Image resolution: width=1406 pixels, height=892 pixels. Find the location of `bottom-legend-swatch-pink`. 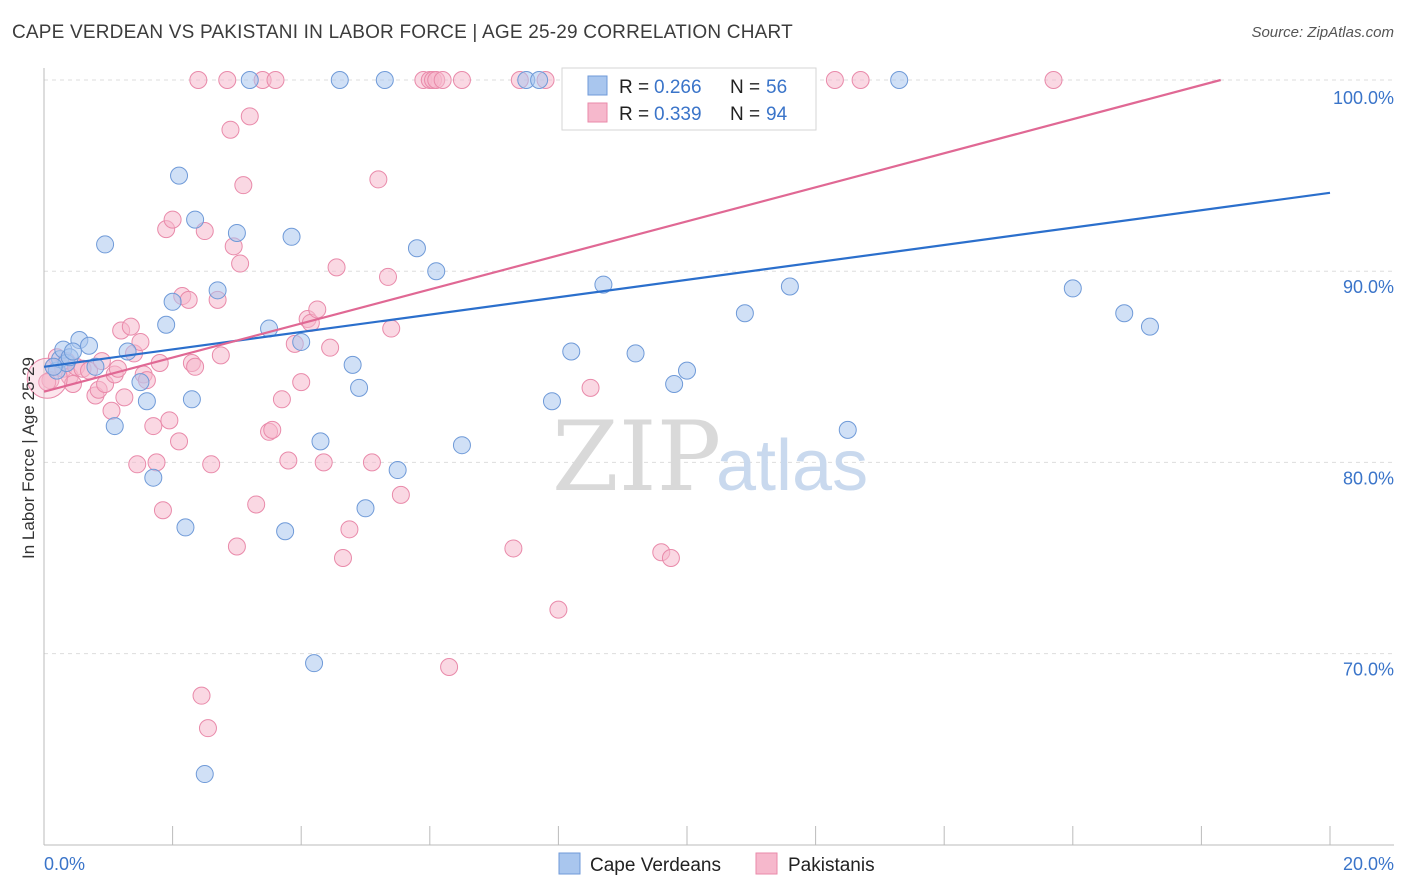

bottom-legend-swatch-pink is located at coordinates (766, 863).